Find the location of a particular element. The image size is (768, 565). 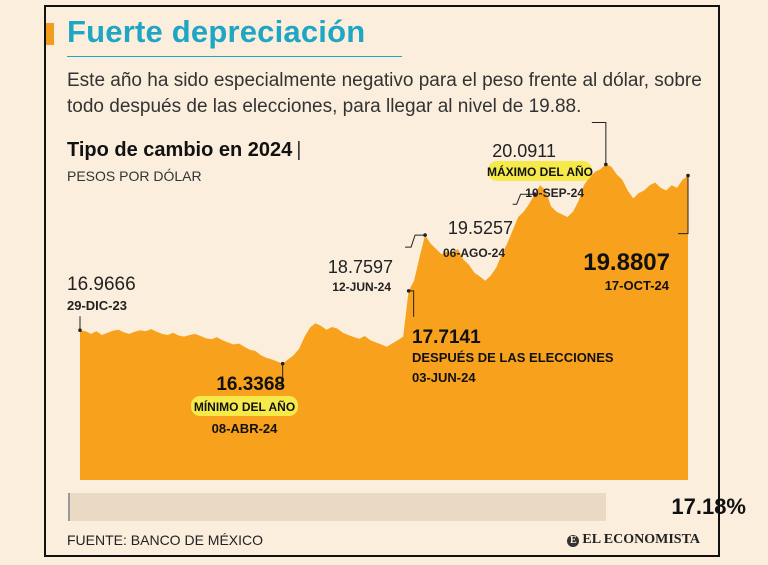

label-aug6-value: 19.5257 is located at coordinates (480, 228).